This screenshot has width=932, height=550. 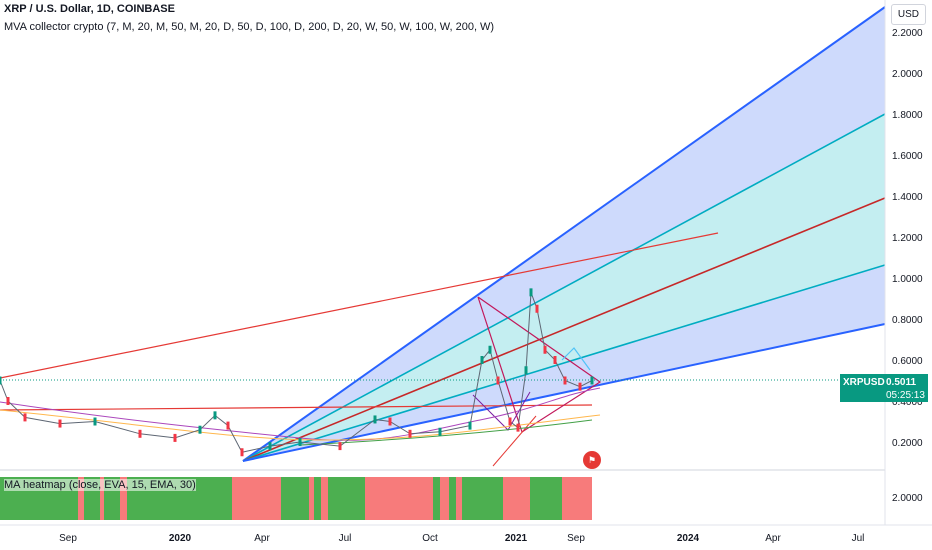 I want to click on x-tick-label: Oct, so click(x=430, y=538).